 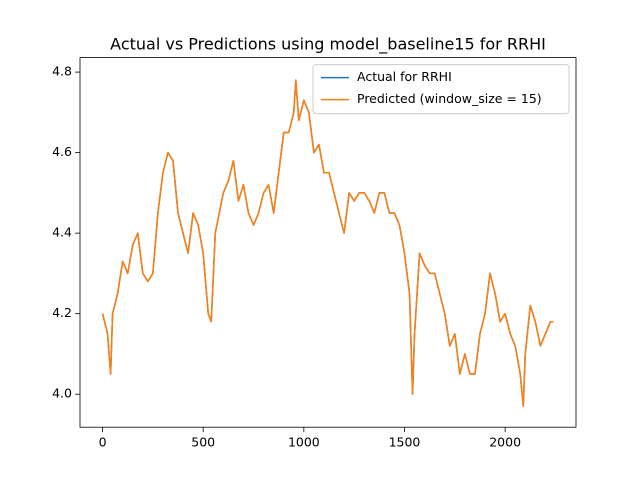 I want to click on x-tick-label: 500, so click(x=203, y=442).